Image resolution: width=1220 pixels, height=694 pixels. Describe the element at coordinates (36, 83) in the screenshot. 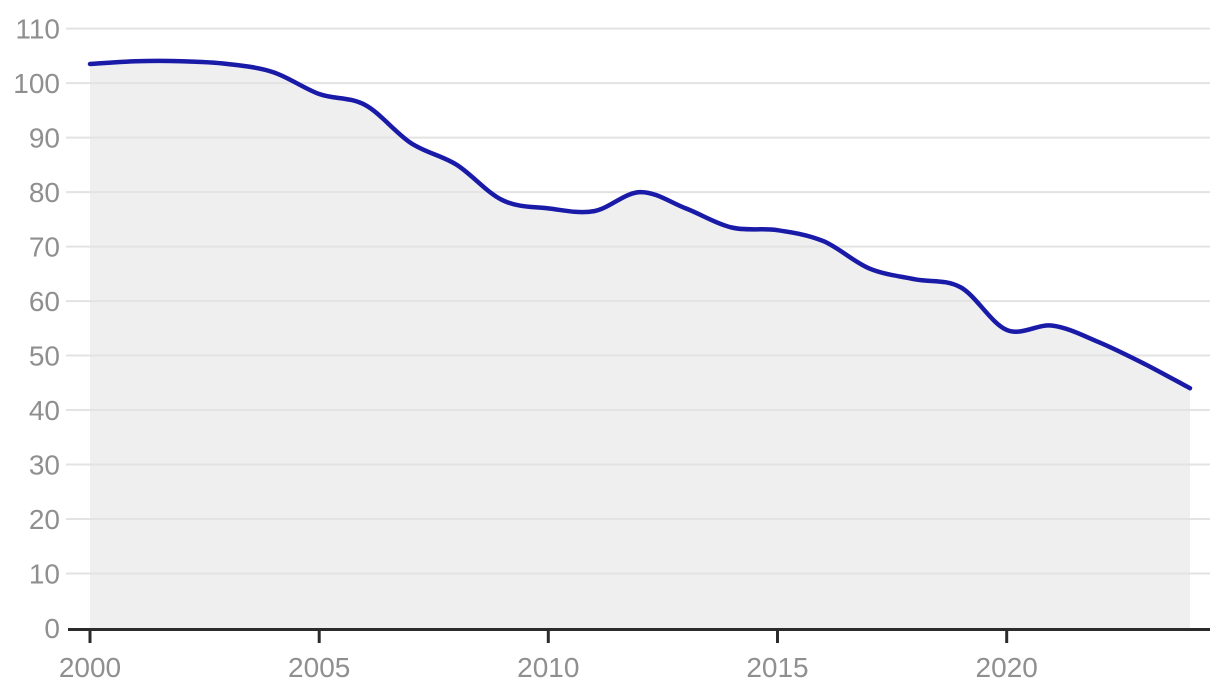

I see `y-tick-label-100: 100` at that location.